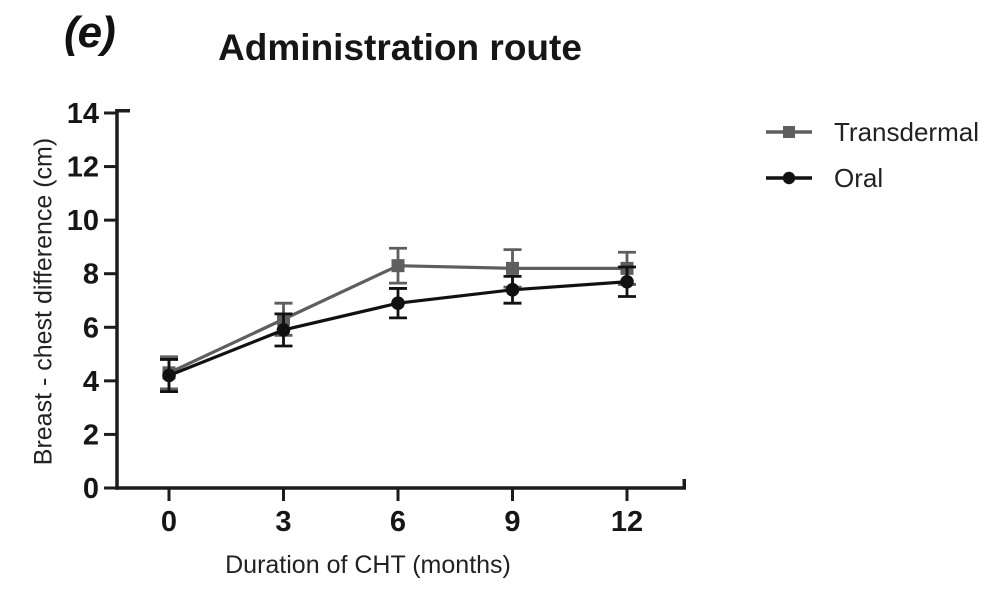  I want to click on x-tick-label: 0, so click(169, 522).